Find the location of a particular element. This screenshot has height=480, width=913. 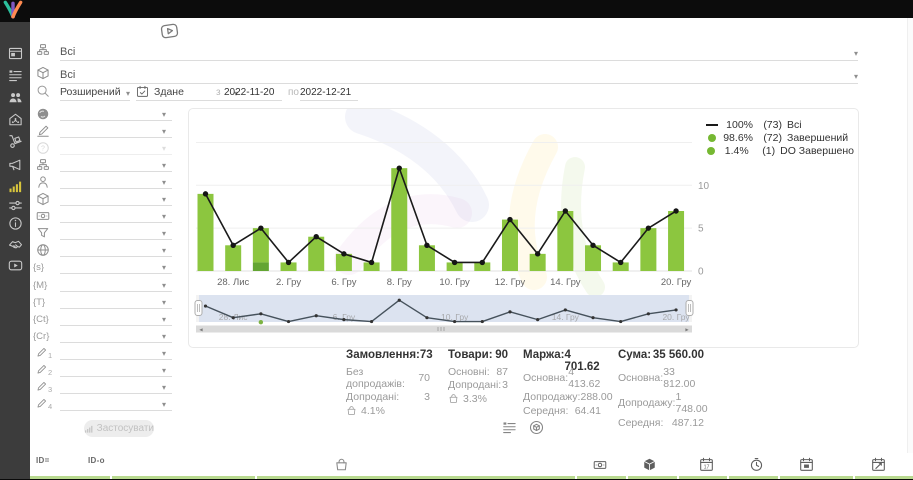

sitemap-icon is located at coordinates (43, 165).